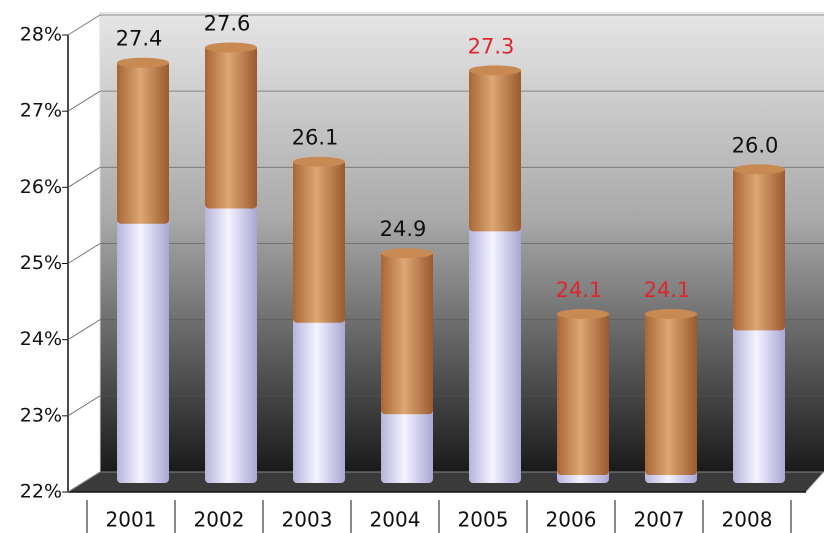 This screenshot has height=533, width=824. I want to click on x-tick-label: 2001, so click(131, 520).